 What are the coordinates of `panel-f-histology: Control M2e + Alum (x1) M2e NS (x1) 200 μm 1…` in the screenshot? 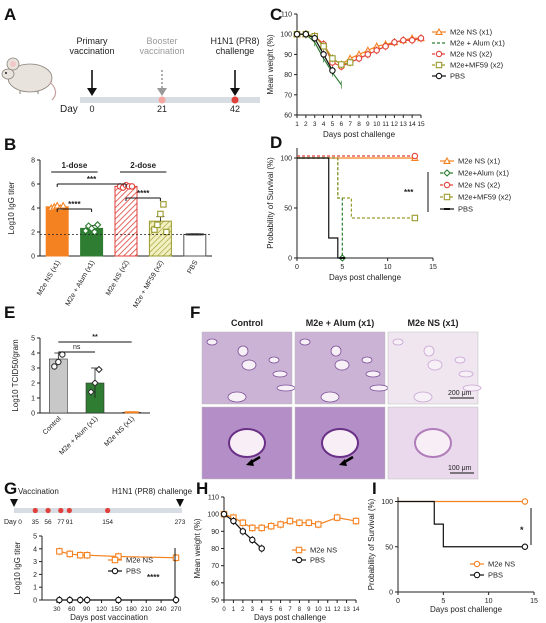 It's located at (341, 399).